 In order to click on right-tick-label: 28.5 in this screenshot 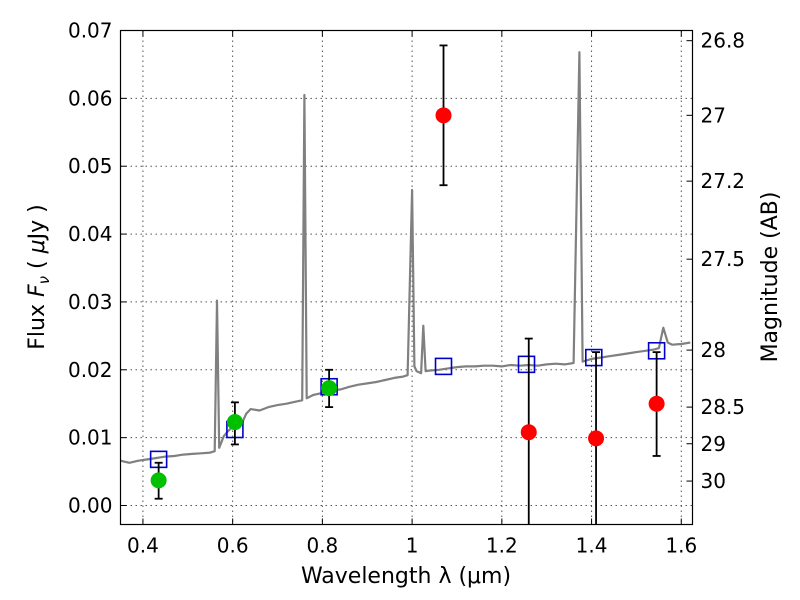, I will do `click(723, 407)`.